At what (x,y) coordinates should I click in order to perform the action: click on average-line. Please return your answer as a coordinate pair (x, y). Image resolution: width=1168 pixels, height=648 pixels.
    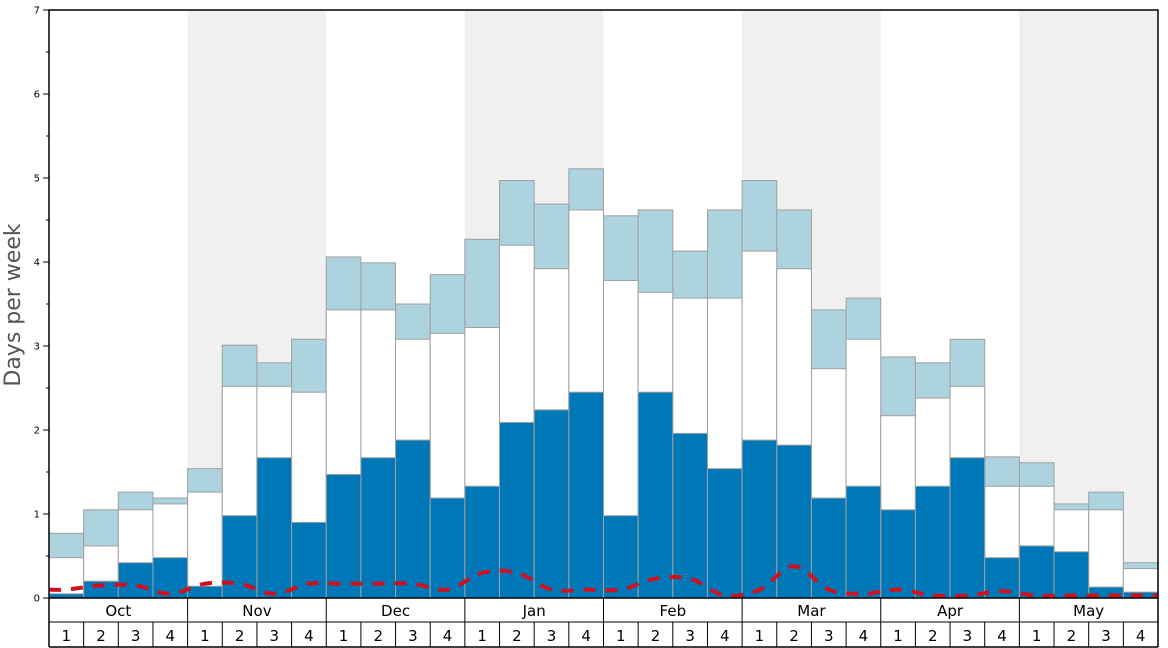
    Looking at the image, I should click on (603, 581).